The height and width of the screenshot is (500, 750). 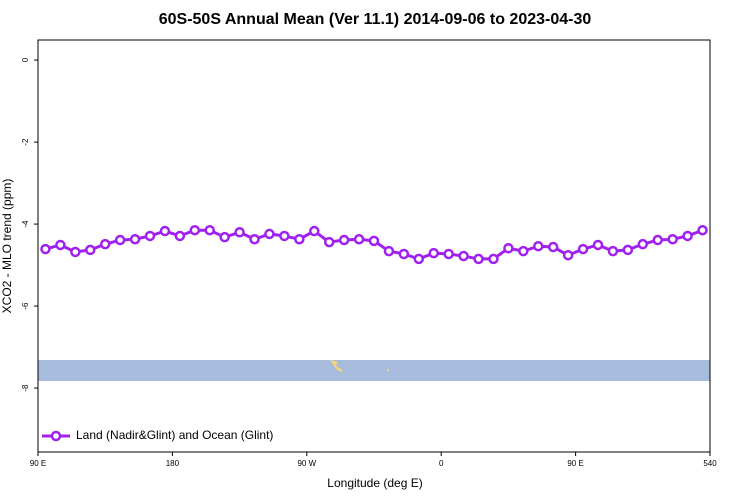 I want to click on y-tick-label: -8, so click(x=25, y=388).